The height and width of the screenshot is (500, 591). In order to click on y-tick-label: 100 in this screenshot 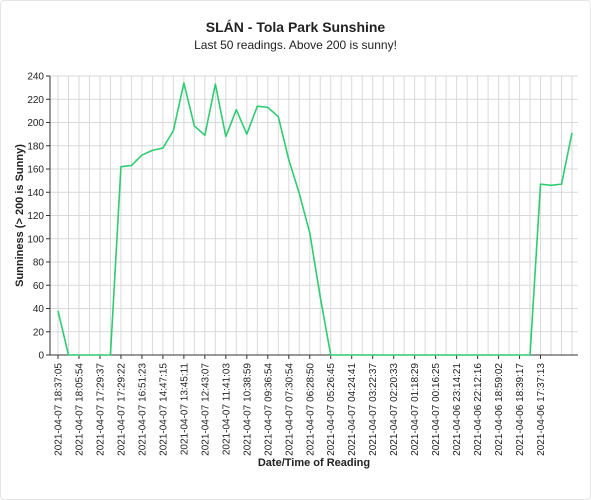, I will do `click(35, 239)`.